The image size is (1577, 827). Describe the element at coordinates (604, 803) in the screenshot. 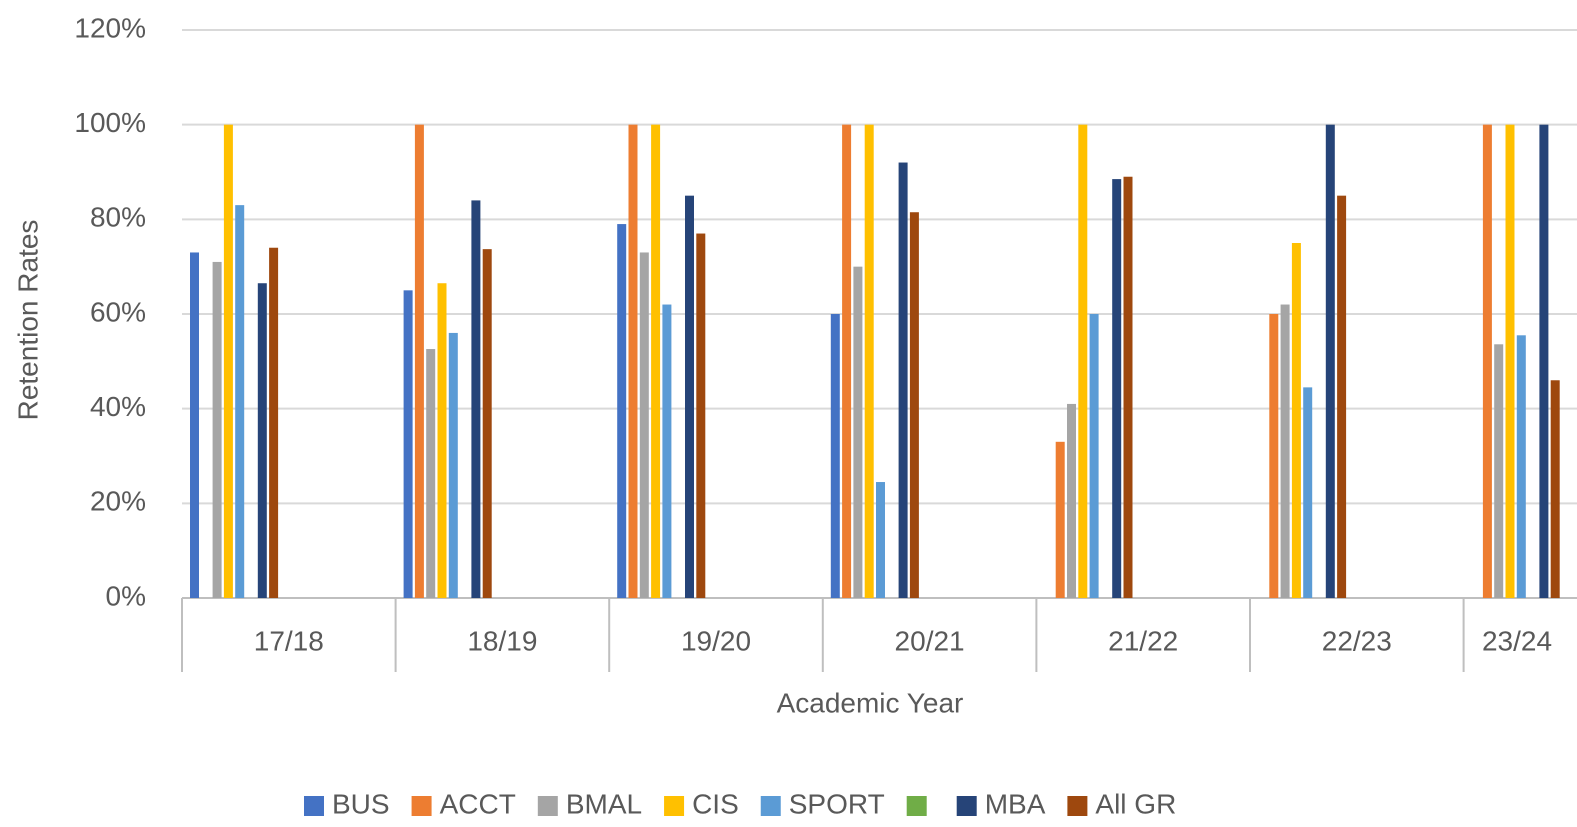

I see `legend-label: BMAL` at that location.